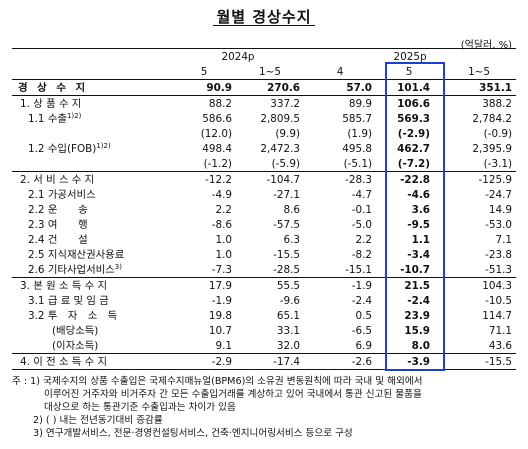 This screenshot has height=449, width=528. What do you see at coordinates (51, 103) in the screenshot?
I see `row-label-text: 1. 상 품 수 지` at bounding box center [51, 103].